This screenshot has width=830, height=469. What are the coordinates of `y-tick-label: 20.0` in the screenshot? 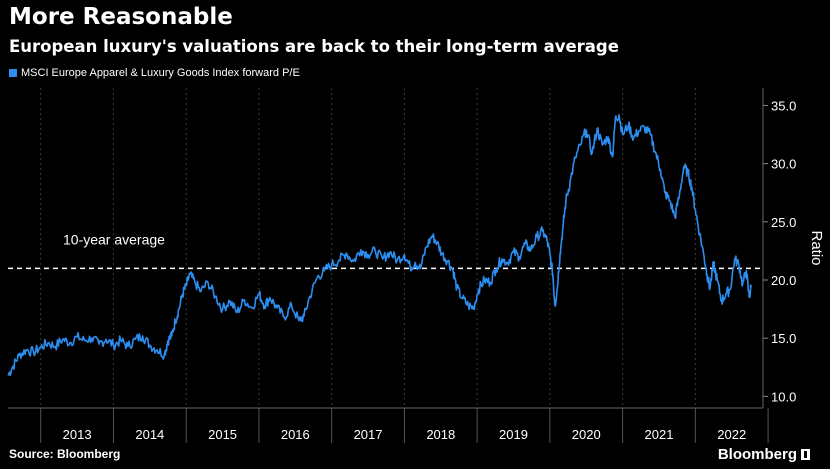 It's located at (783, 280).